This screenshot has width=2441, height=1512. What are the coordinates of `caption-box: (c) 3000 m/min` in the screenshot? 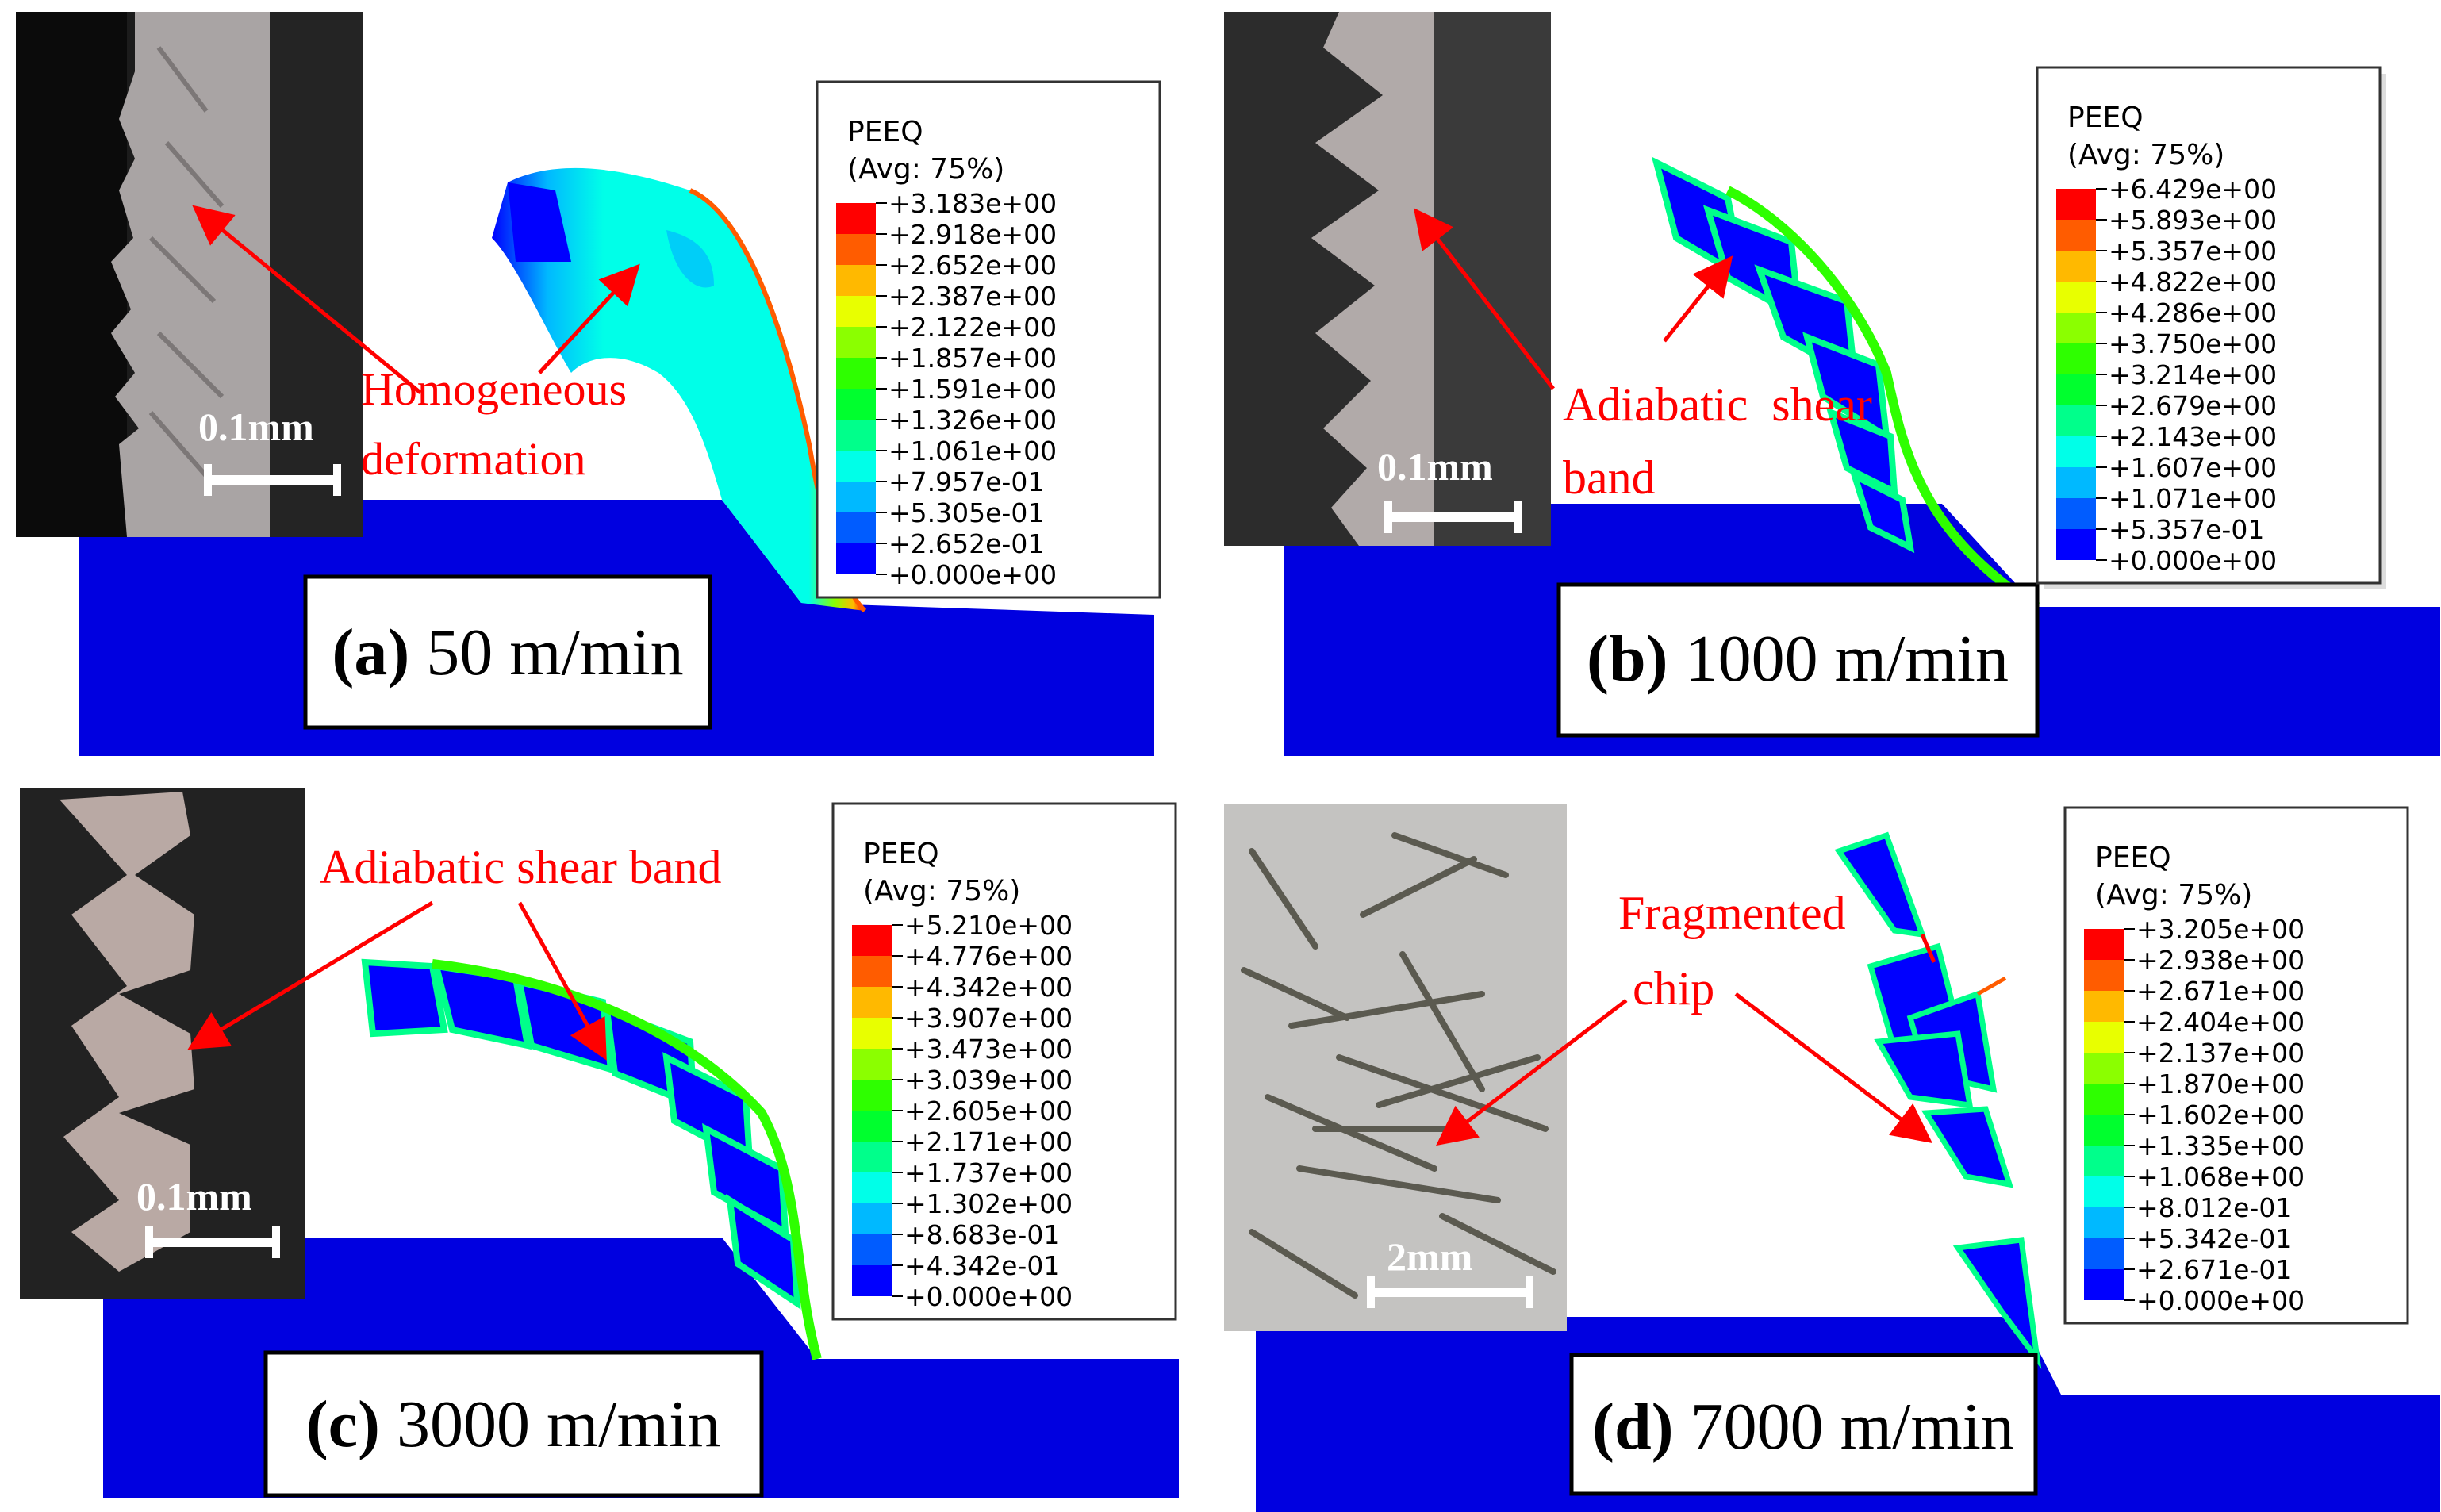 It's located at (513, 1424).